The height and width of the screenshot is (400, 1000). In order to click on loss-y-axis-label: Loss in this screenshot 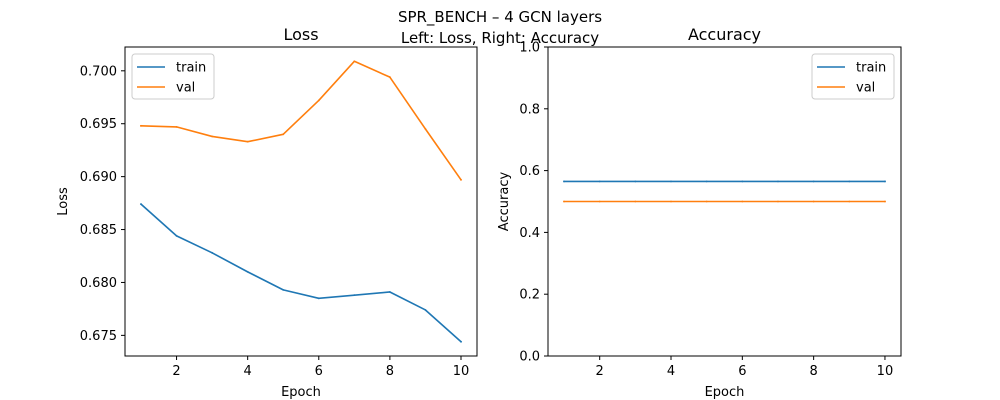, I will do `click(63, 201)`.